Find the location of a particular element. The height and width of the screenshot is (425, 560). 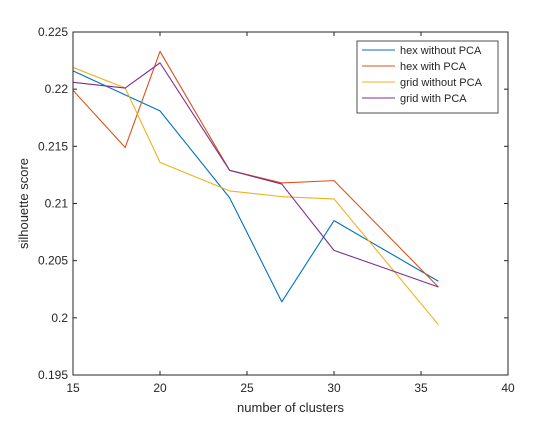

y-tick-label: 0.2 is located at coordinates (59, 318).